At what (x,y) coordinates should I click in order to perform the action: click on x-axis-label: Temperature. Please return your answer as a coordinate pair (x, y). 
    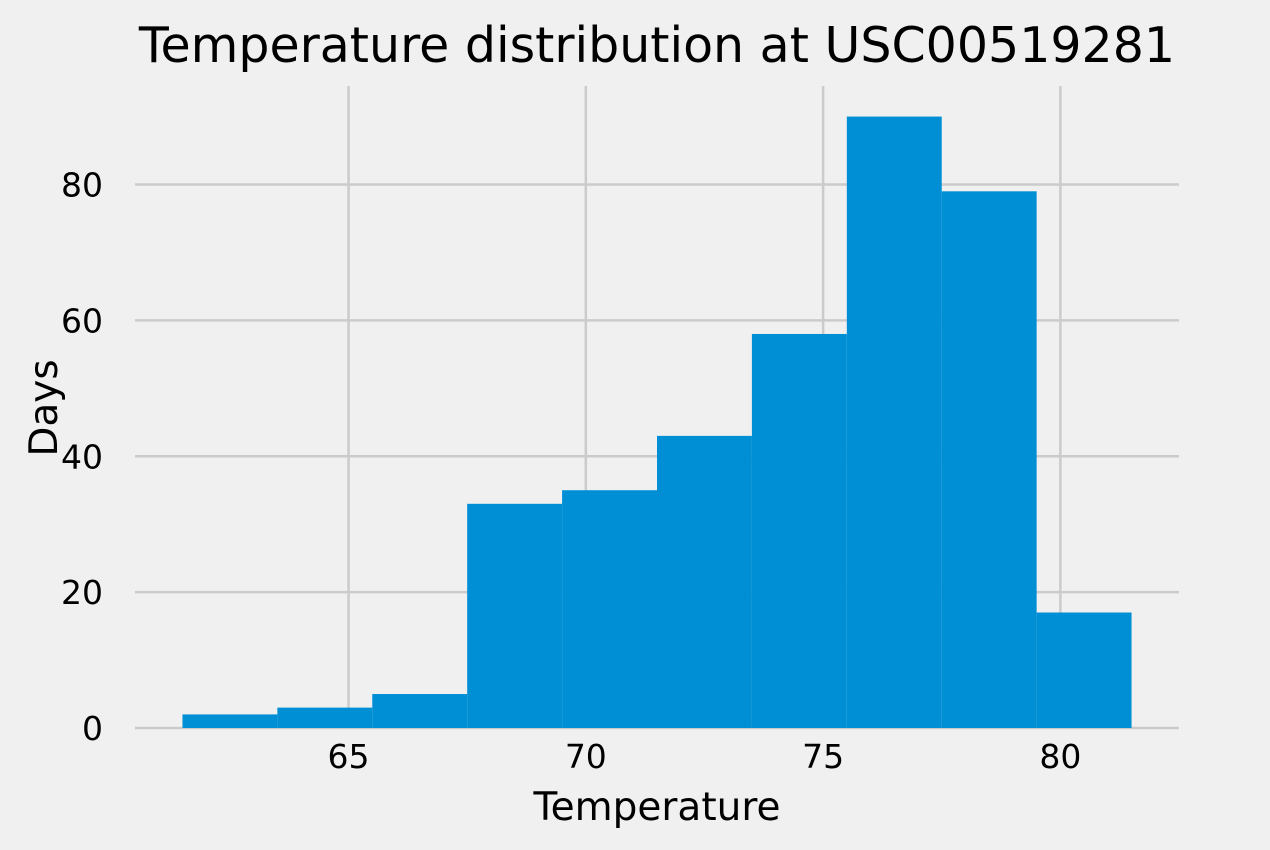
    Looking at the image, I should click on (656, 807).